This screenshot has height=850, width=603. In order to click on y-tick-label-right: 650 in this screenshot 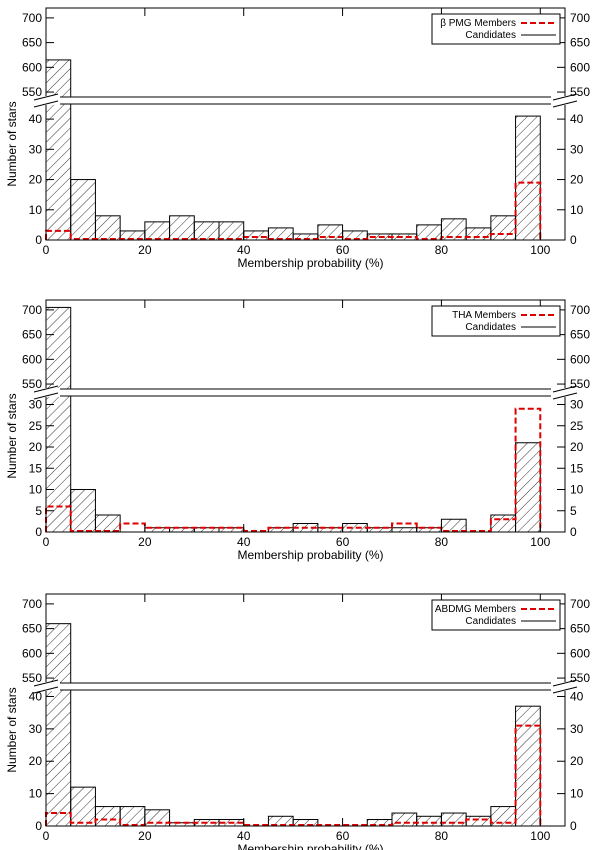, I will do `click(580, 629)`.